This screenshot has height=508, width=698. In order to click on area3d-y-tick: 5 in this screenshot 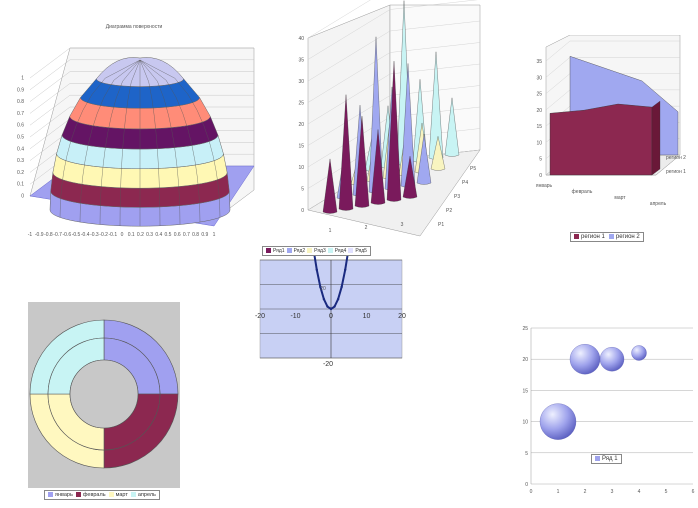, I will do `click(540, 160)`.